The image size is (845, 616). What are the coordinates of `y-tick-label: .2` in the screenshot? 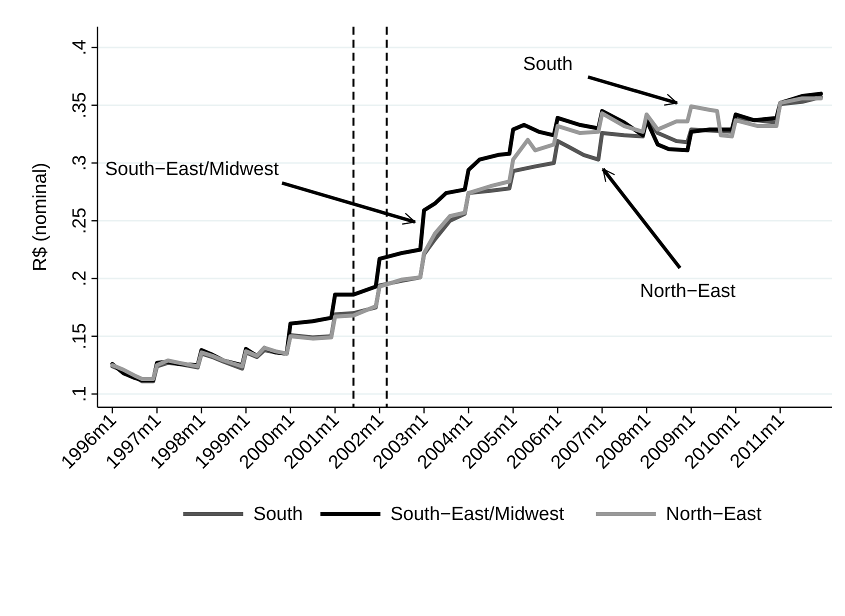 It's located at (80, 278).